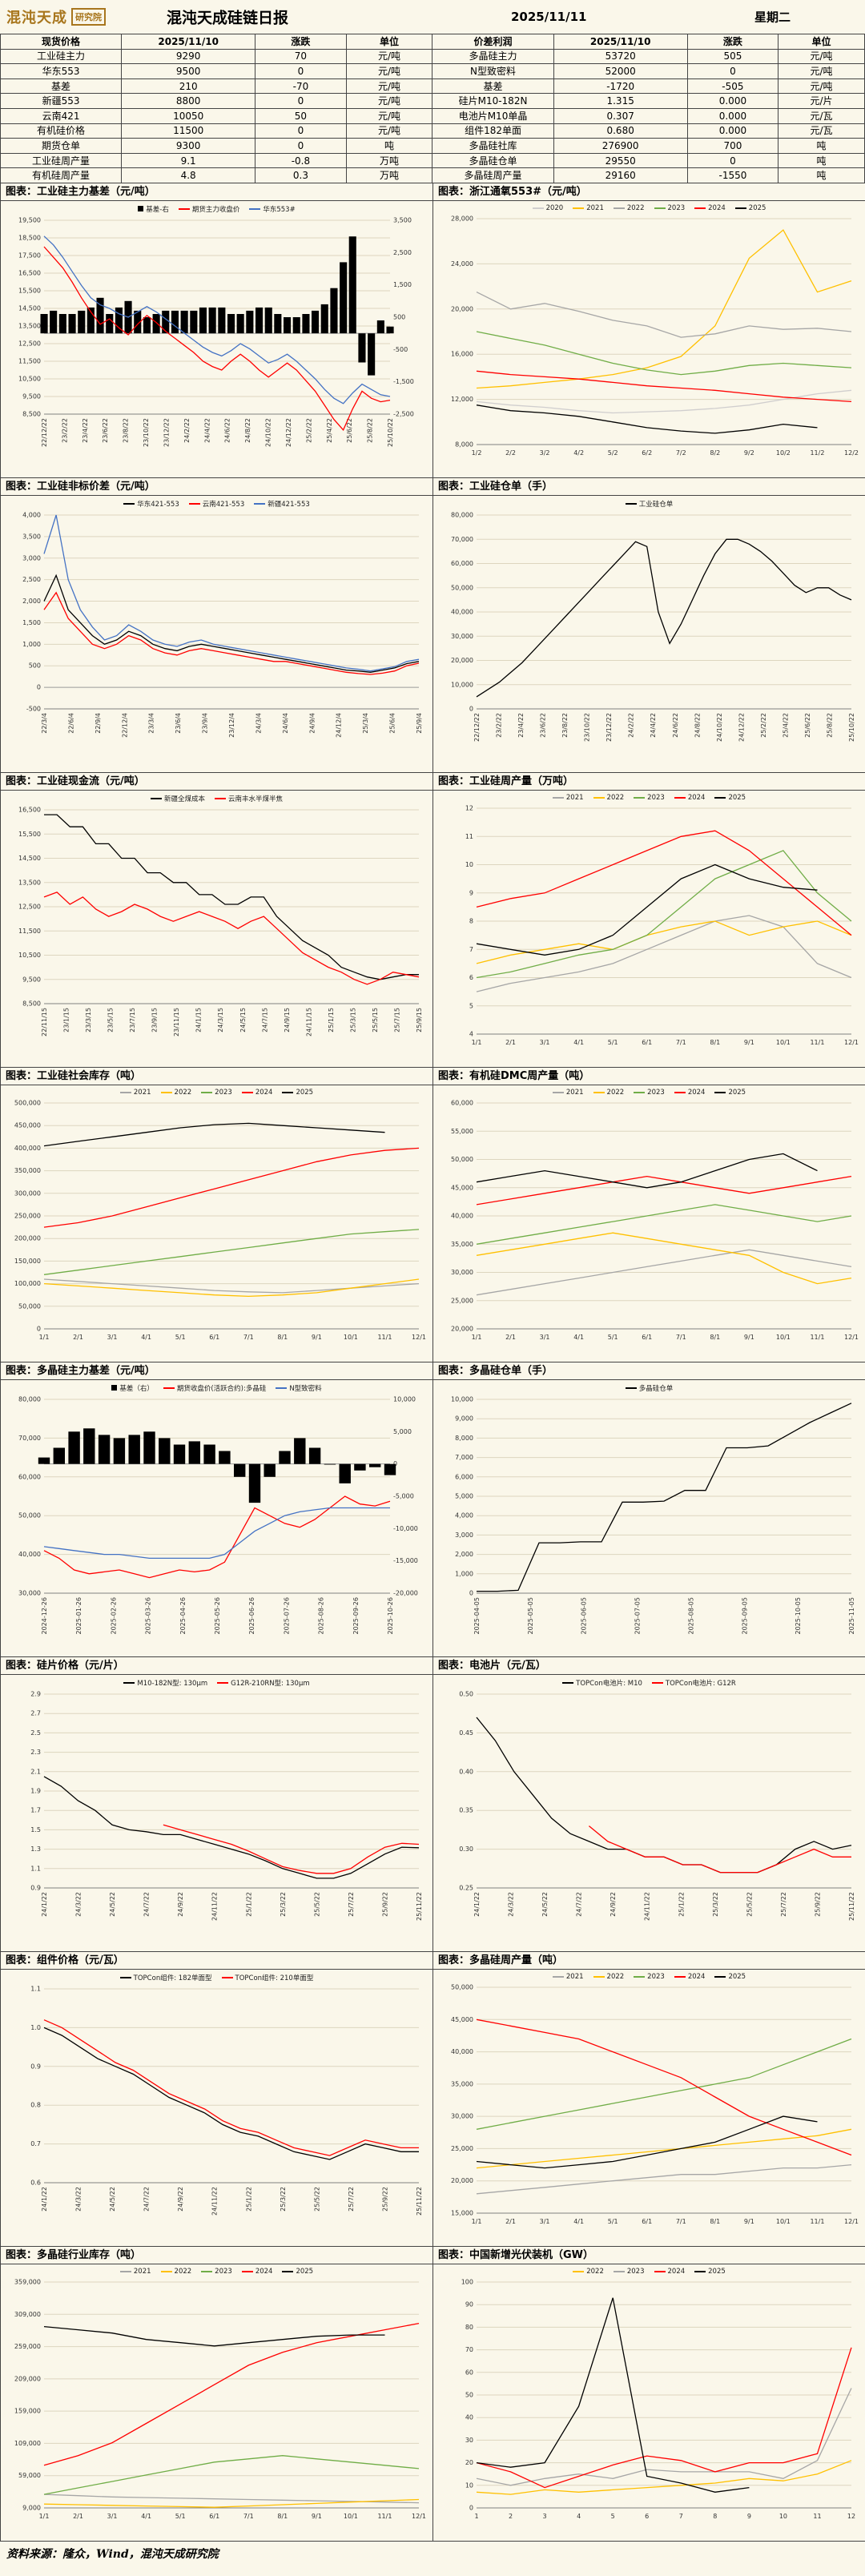  I want to click on row-value: 0.000, so click(733, 101).